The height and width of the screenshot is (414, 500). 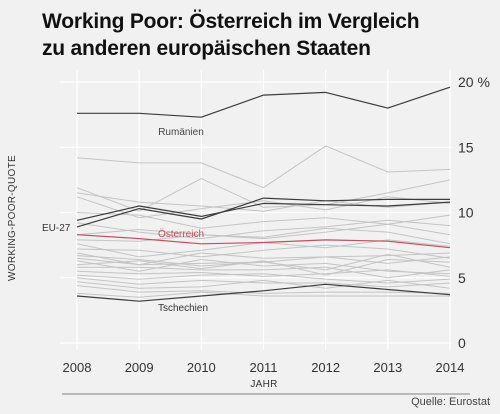 I want to click on x-tick-label: 2013, so click(x=387, y=367).